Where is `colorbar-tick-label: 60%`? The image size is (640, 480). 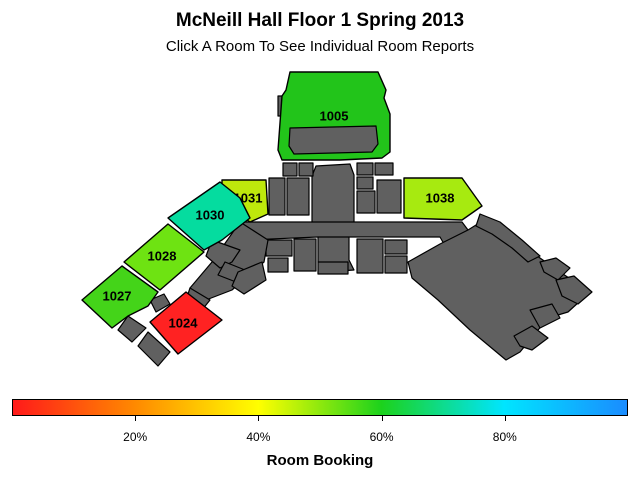 colorbar-tick-label: 60% is located at coordinates (381, 437).